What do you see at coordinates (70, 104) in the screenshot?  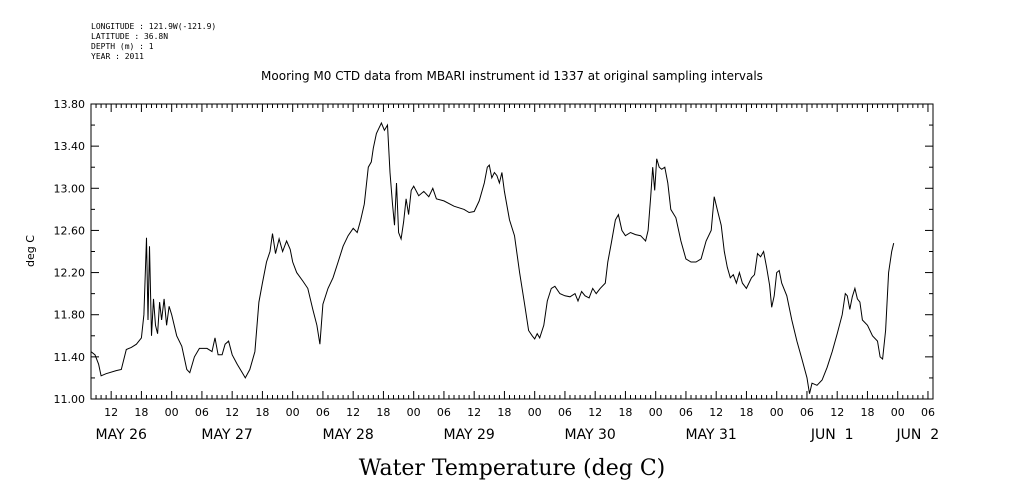 I see `y-tick-label: 13.80` at bounding box center [70, 104].